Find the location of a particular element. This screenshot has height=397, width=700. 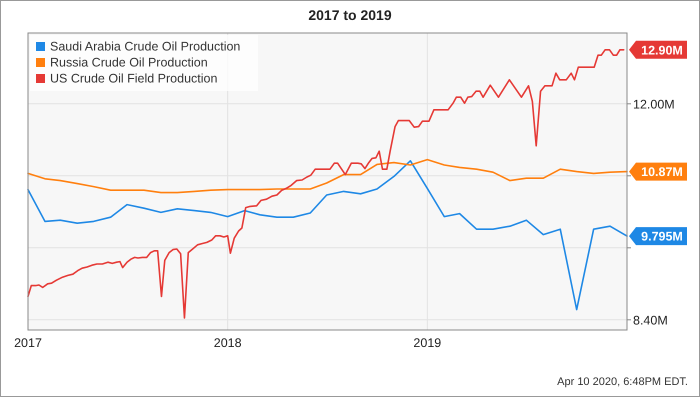

annotation: 10.87M is located at coordinates (662, 172).